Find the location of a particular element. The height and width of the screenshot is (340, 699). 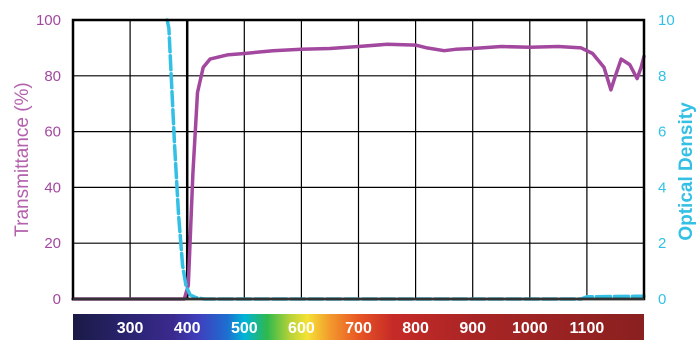

y-tick-label-left: 40 is located at coordinates (52, 187).